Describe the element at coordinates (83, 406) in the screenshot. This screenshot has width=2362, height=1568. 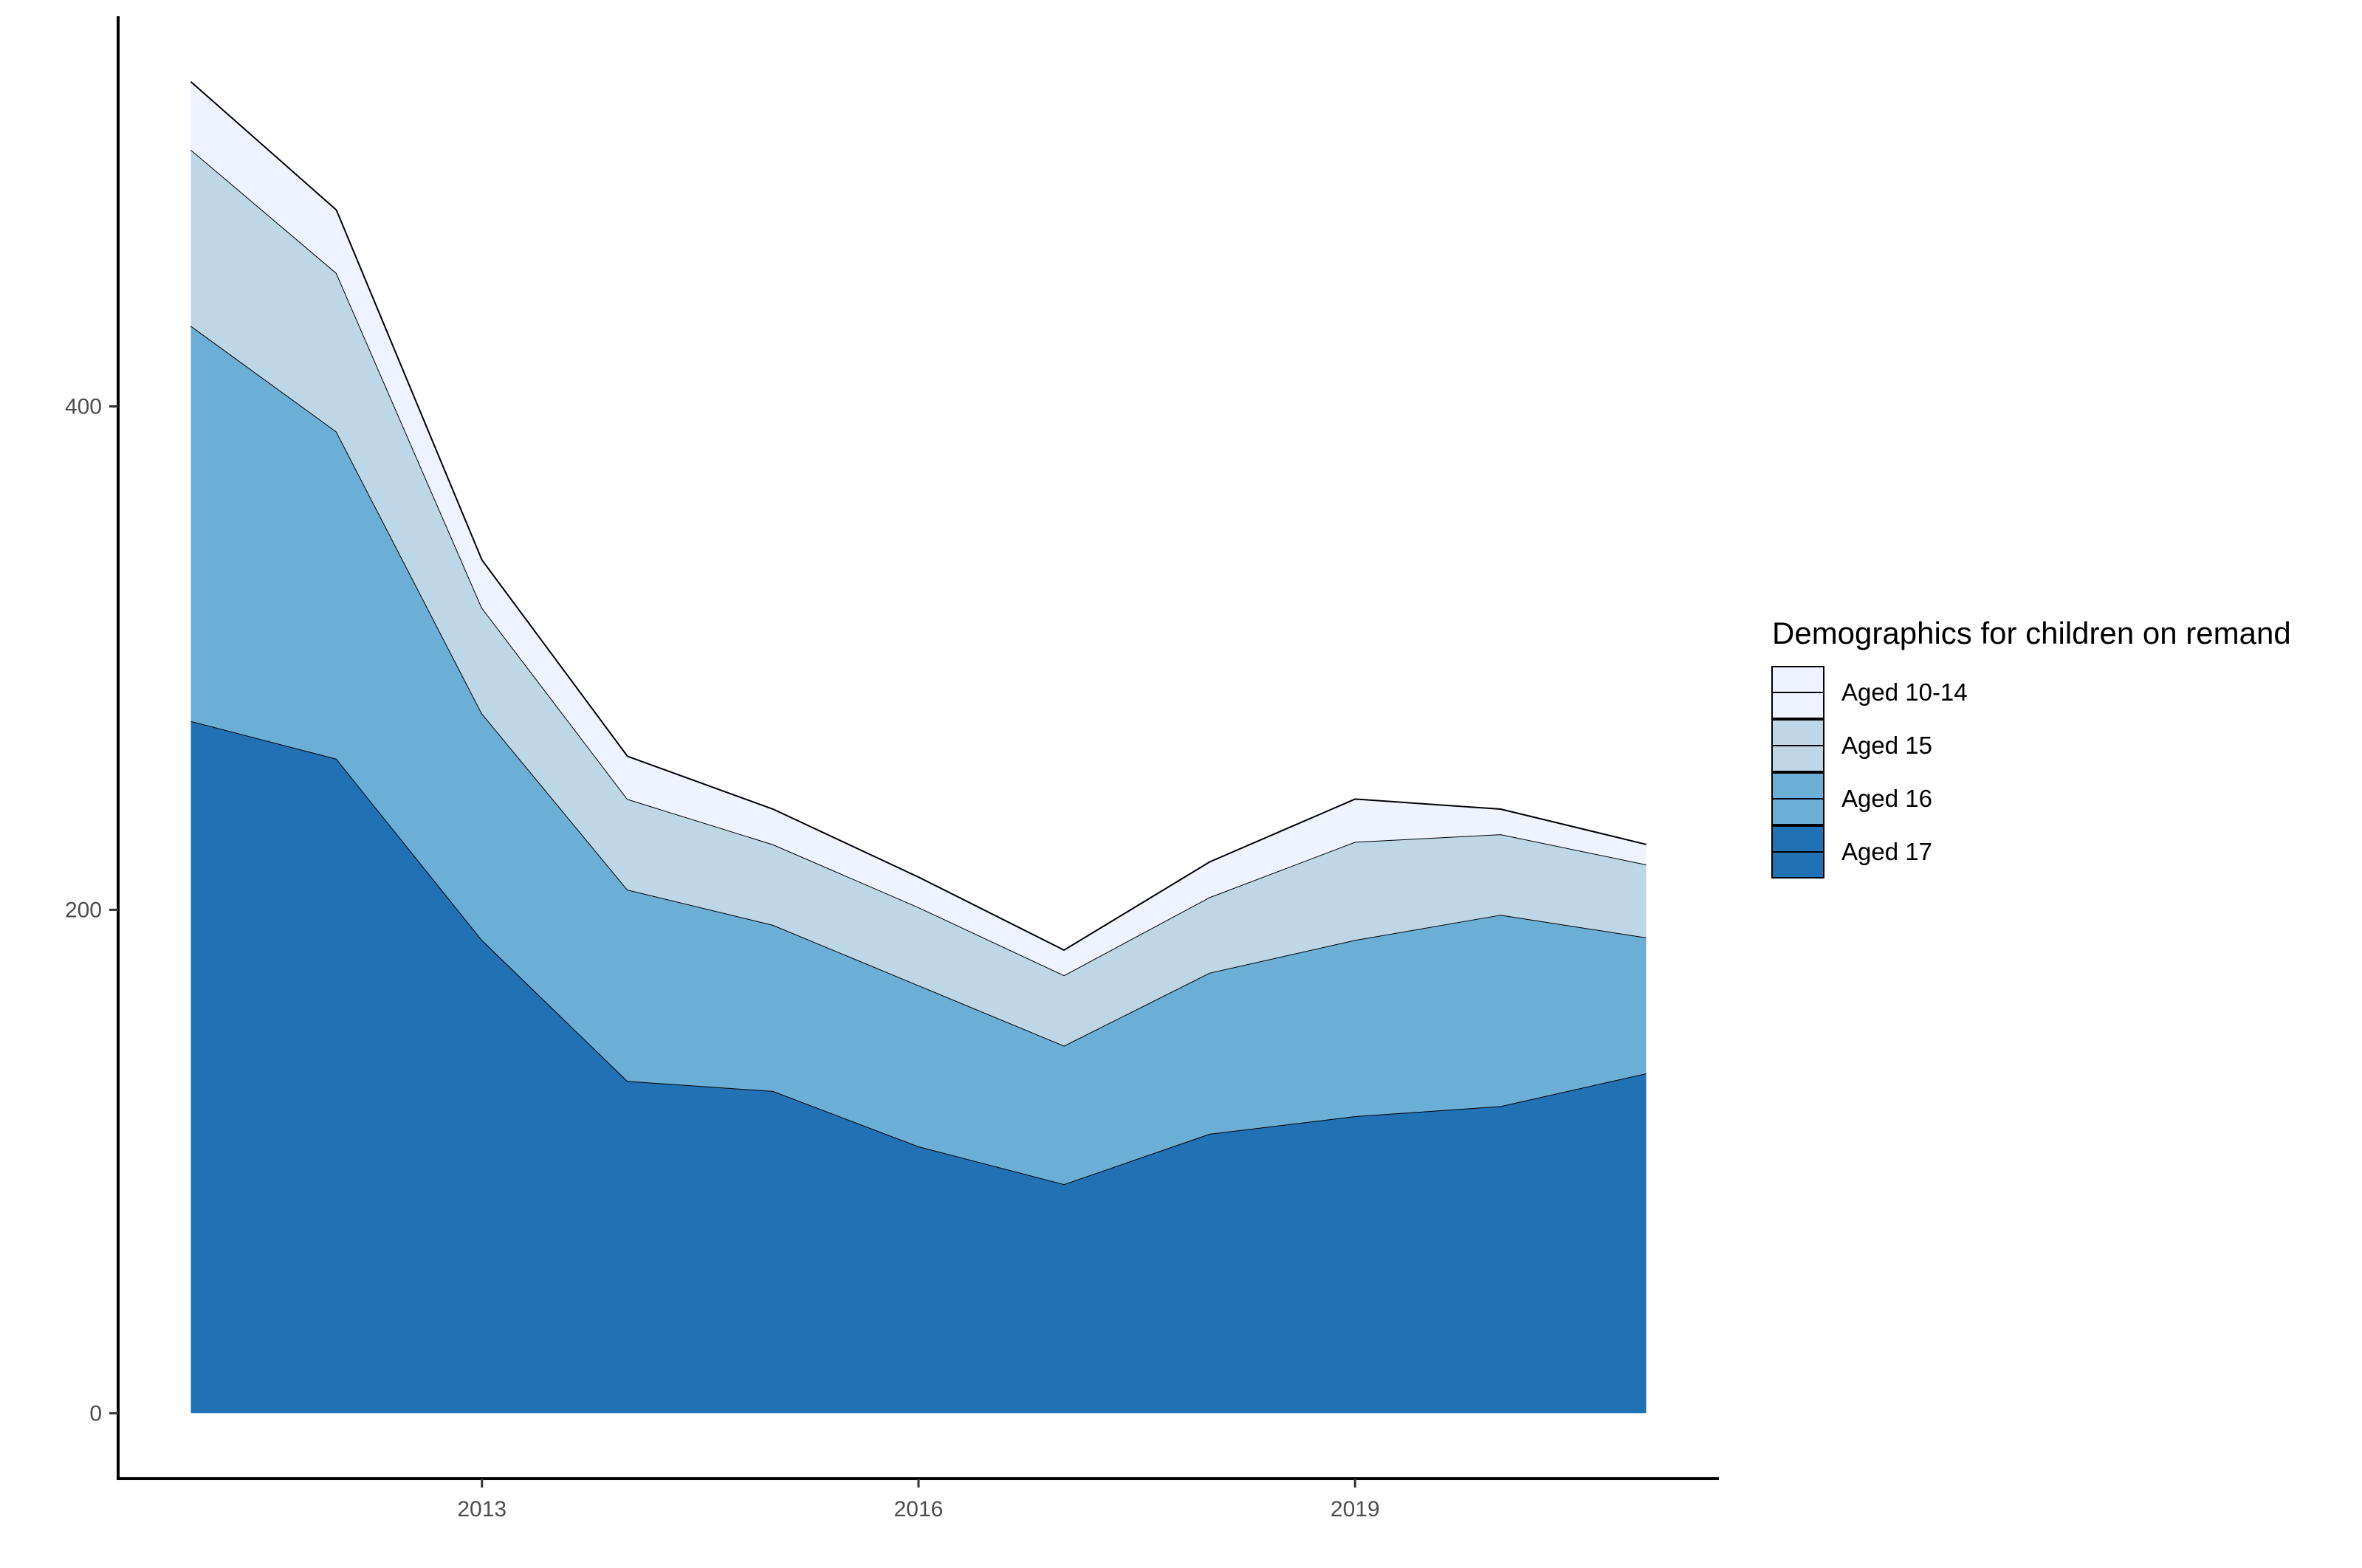
I see `y-tick-label: 400` at that location.